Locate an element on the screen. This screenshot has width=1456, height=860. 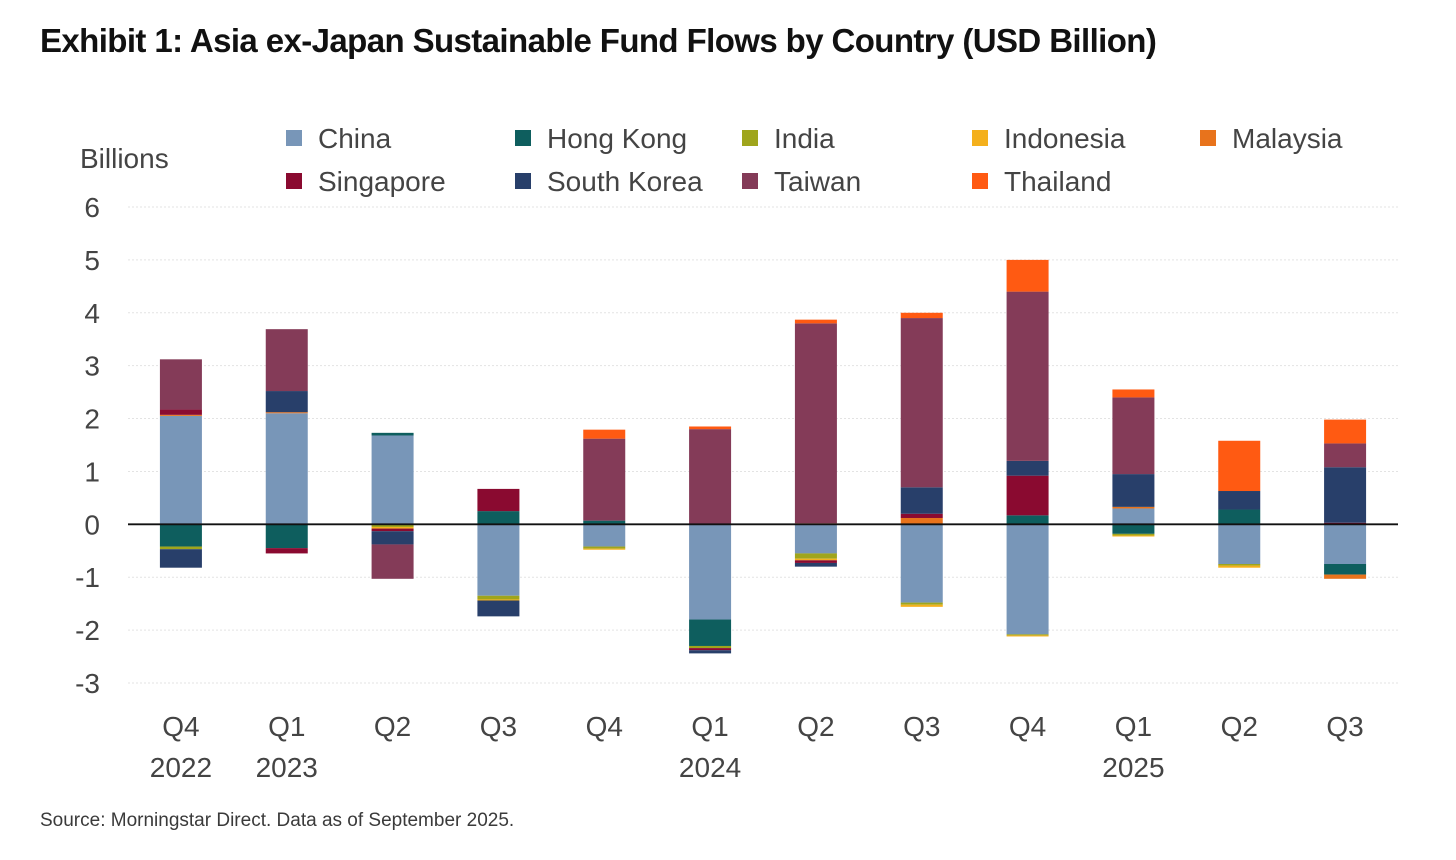
y-axis-label: Billions is located at coordinates (124, 158).